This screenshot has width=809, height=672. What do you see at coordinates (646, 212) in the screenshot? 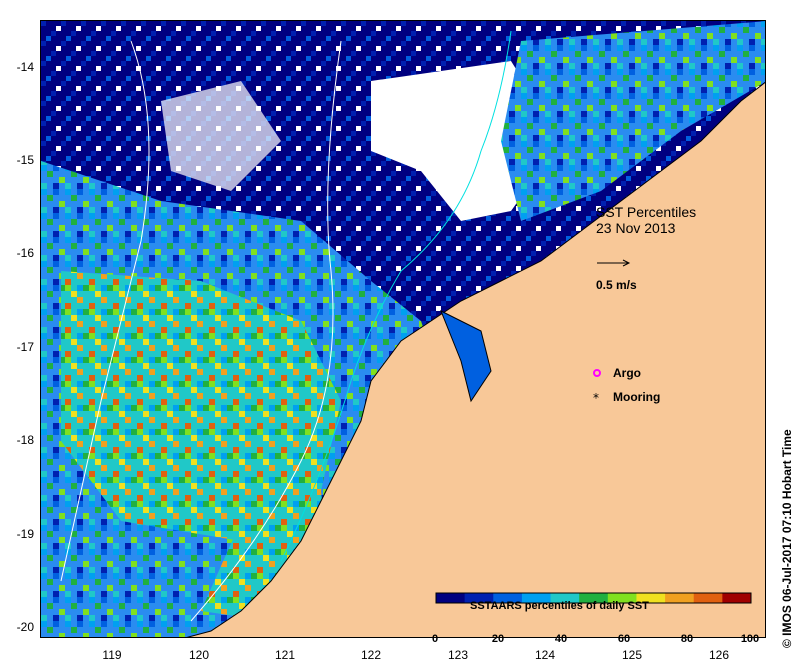
I see `map-title: SST Percentiles` at bounding box center [646, 212].